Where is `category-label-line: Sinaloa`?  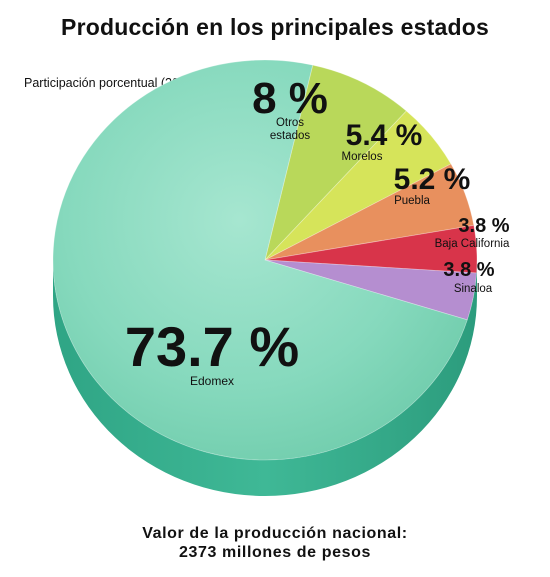 category-label-line: Sinaloa is located at coordinates (473, 289).